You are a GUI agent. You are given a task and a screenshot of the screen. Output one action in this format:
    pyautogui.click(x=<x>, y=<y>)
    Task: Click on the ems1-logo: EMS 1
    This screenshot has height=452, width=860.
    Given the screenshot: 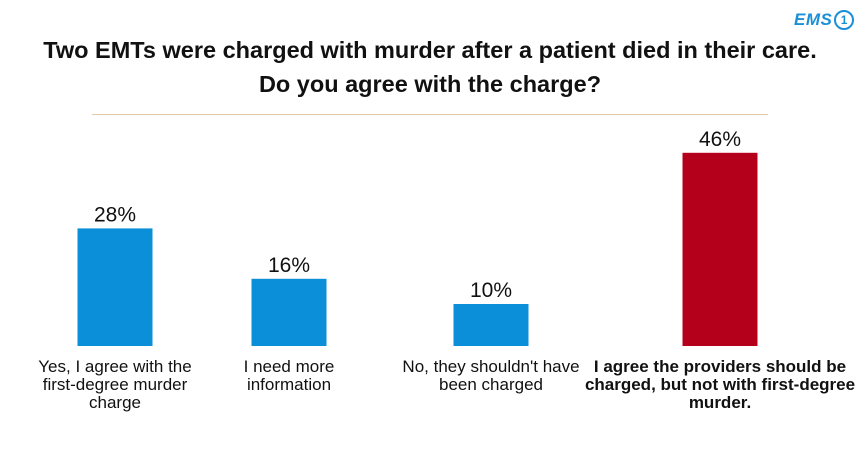 What is the action you would take?
    pyautogui.click(x=824, y=20)
    